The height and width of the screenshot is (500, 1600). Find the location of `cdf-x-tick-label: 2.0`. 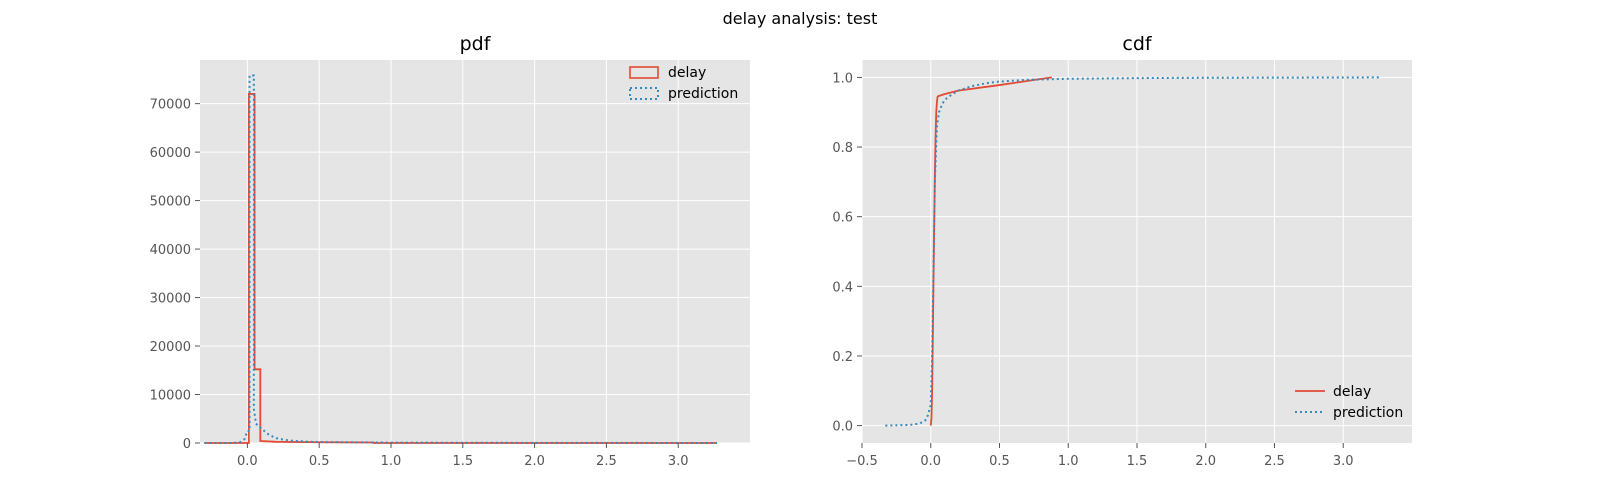

cdf-x-tick-label: 2.0 is located at coordinates (1205, 461).